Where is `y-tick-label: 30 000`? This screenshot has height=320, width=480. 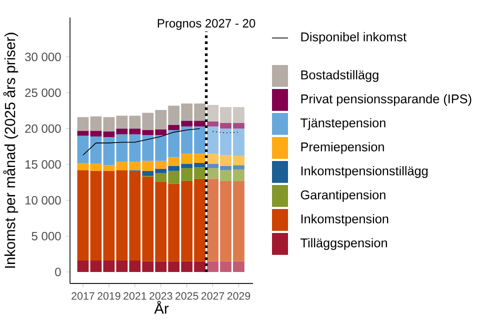 y-tick-label: 30 000 is located at coordinates (43, 57).